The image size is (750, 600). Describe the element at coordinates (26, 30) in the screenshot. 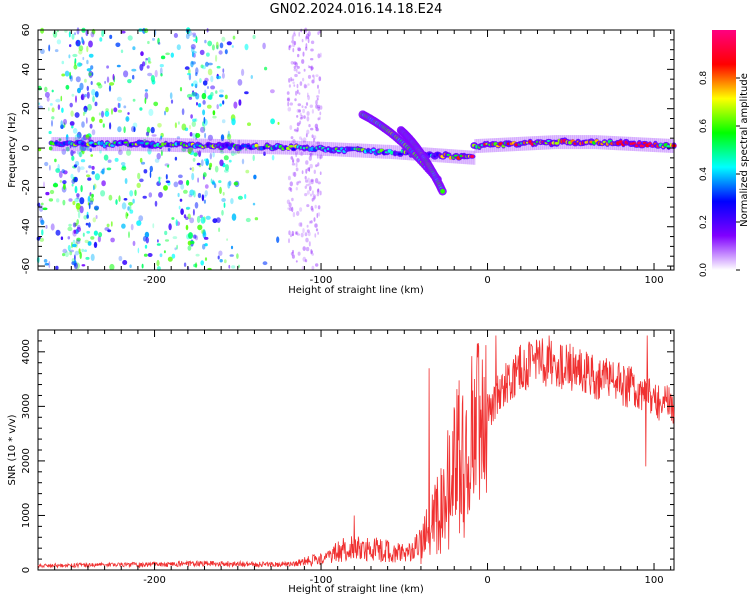

I see `y-tick-label: 60` at that location.